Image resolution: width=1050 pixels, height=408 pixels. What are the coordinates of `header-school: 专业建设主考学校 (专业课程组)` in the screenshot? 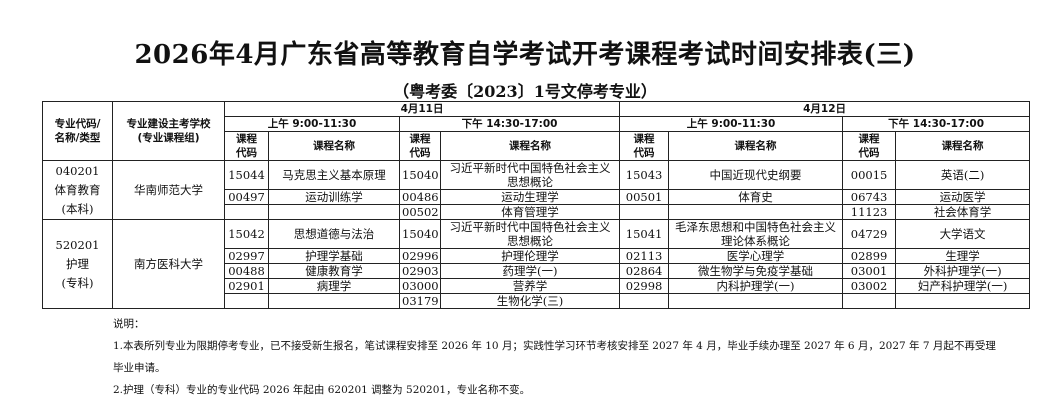 It's located at (168, 131).